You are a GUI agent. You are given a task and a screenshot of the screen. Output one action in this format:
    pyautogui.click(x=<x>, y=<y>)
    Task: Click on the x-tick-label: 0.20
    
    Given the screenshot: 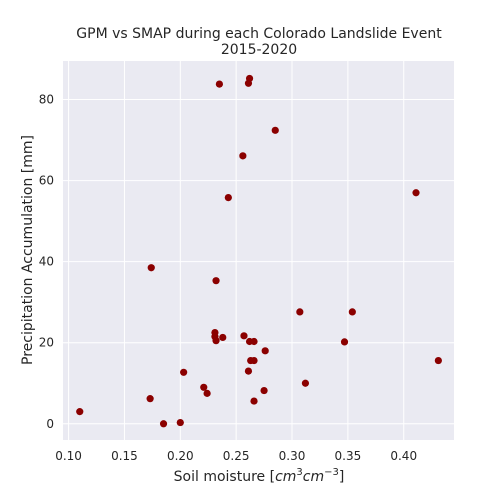 What is the action you would take?
    pyautogui.click(x=180, y=456)
    